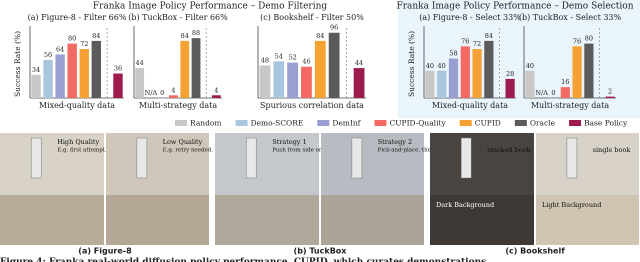  What do you see at coordinates (82, 151) in the screenshot?
I see `photo-label: E.g. first attempt.` at bounding box center [82, 151].